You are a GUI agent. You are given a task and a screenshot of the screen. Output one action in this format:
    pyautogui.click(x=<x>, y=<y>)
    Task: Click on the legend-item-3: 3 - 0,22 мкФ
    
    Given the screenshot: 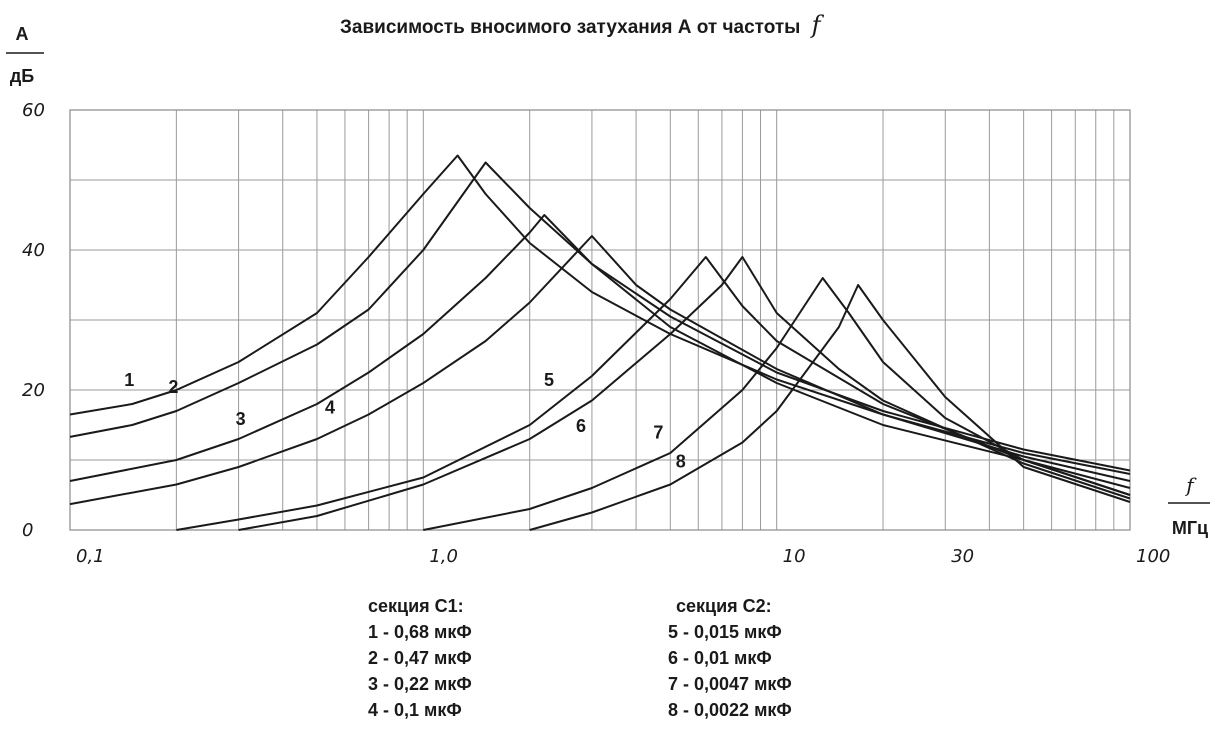 What is the action you would take?
    pyautogui.click(x=420, y=684)
    